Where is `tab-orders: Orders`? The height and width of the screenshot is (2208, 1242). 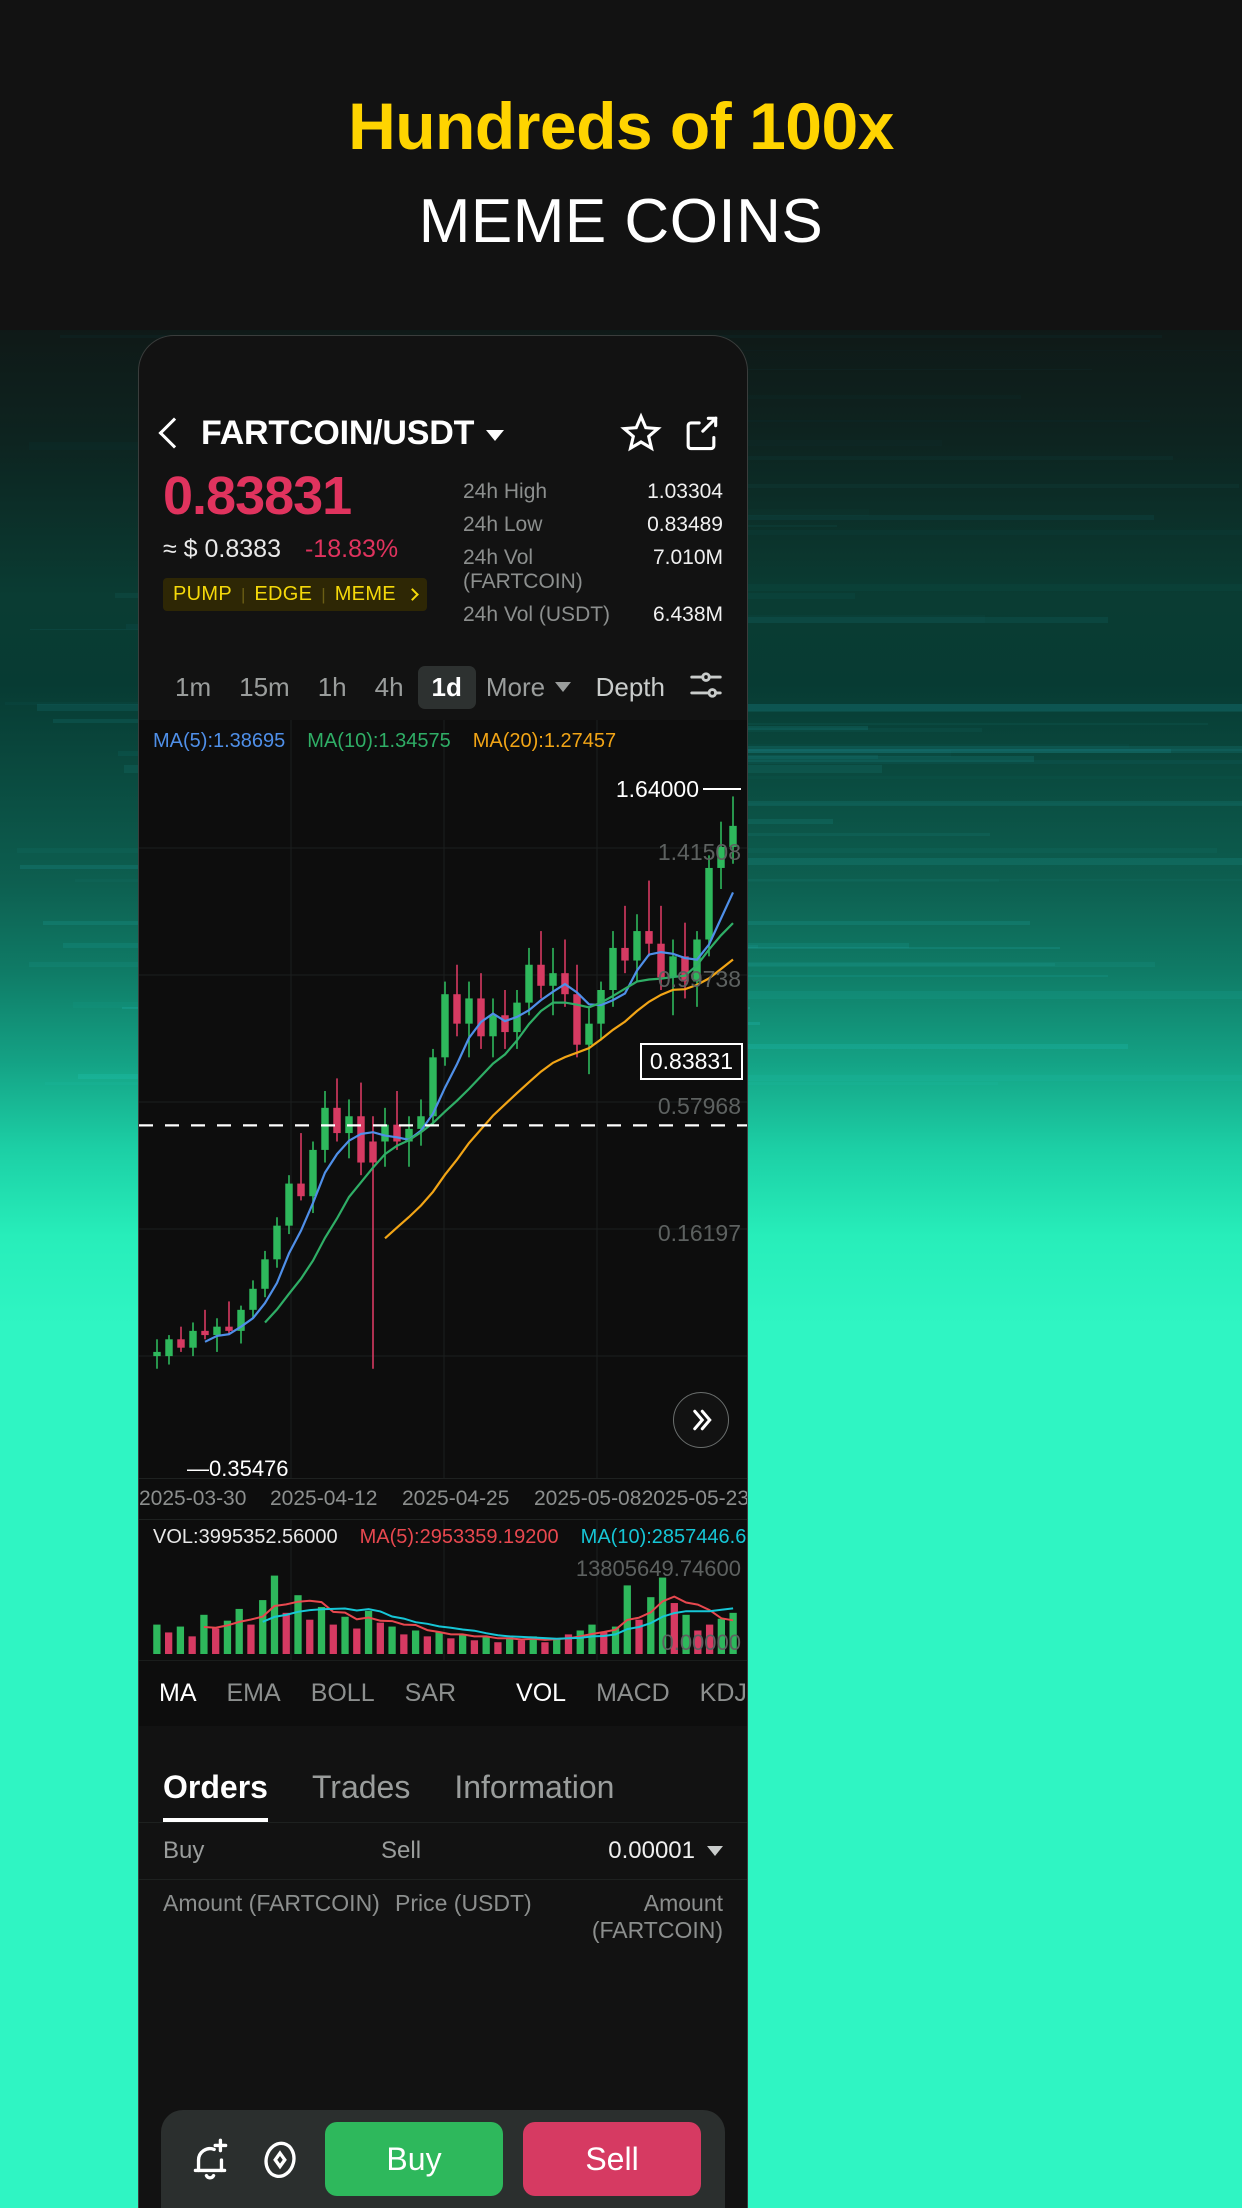
tab-orders: Orders is located at coordinates (215, 1795).